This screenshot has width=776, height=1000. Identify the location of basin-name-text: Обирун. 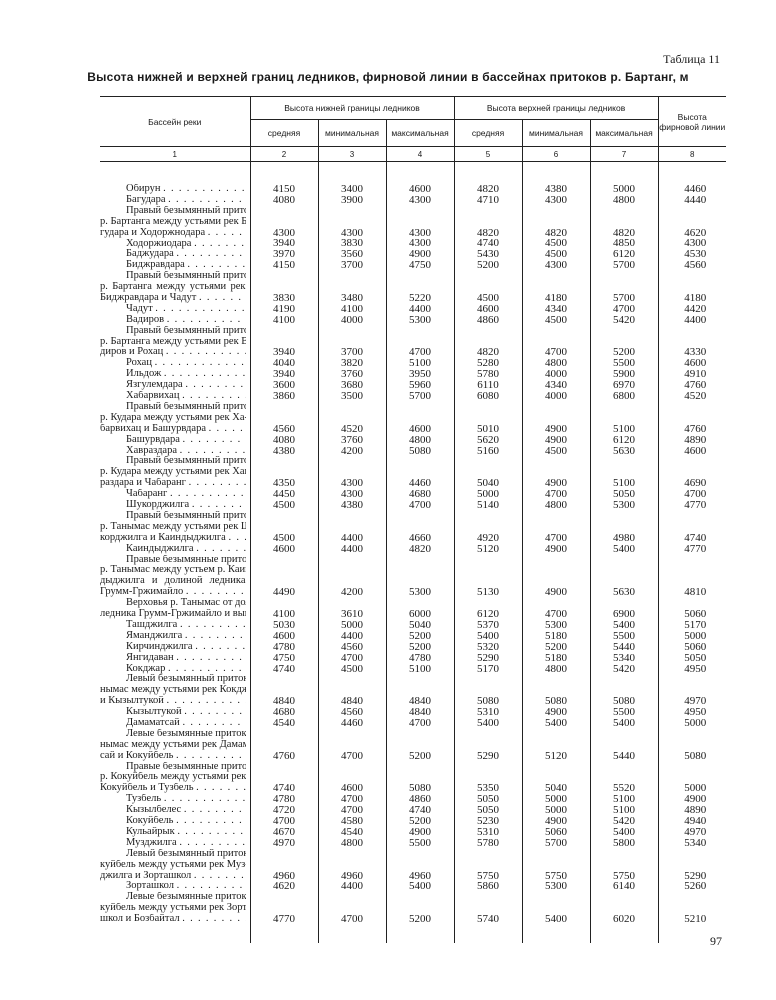
(143, 189).